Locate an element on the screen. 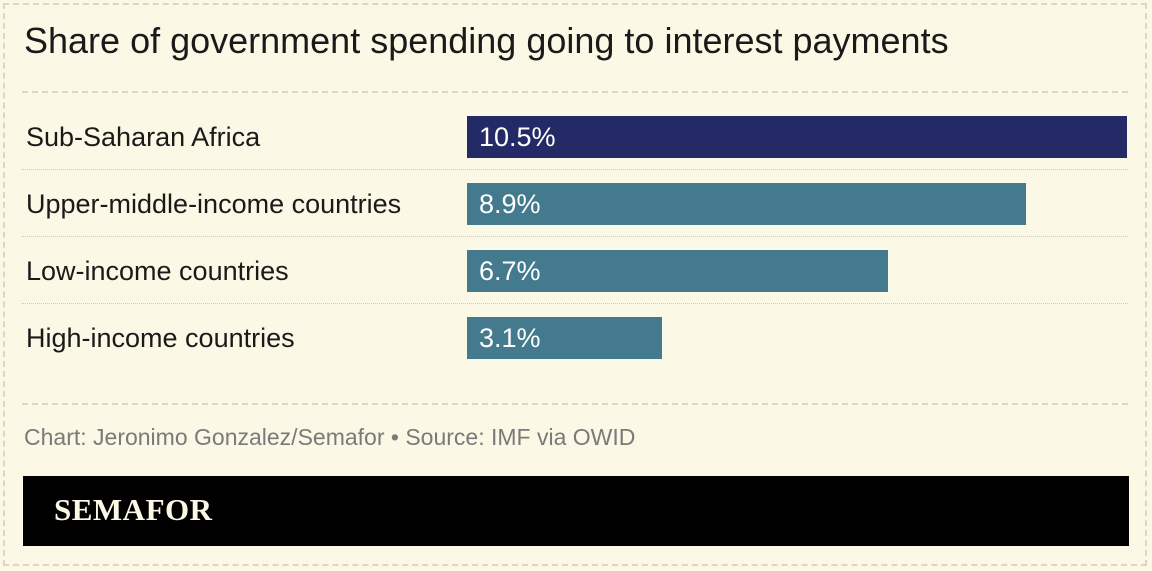 This screenshot has width=1152, height=571. bar-value-label: 8.9% is located at coordinates (510, 204).